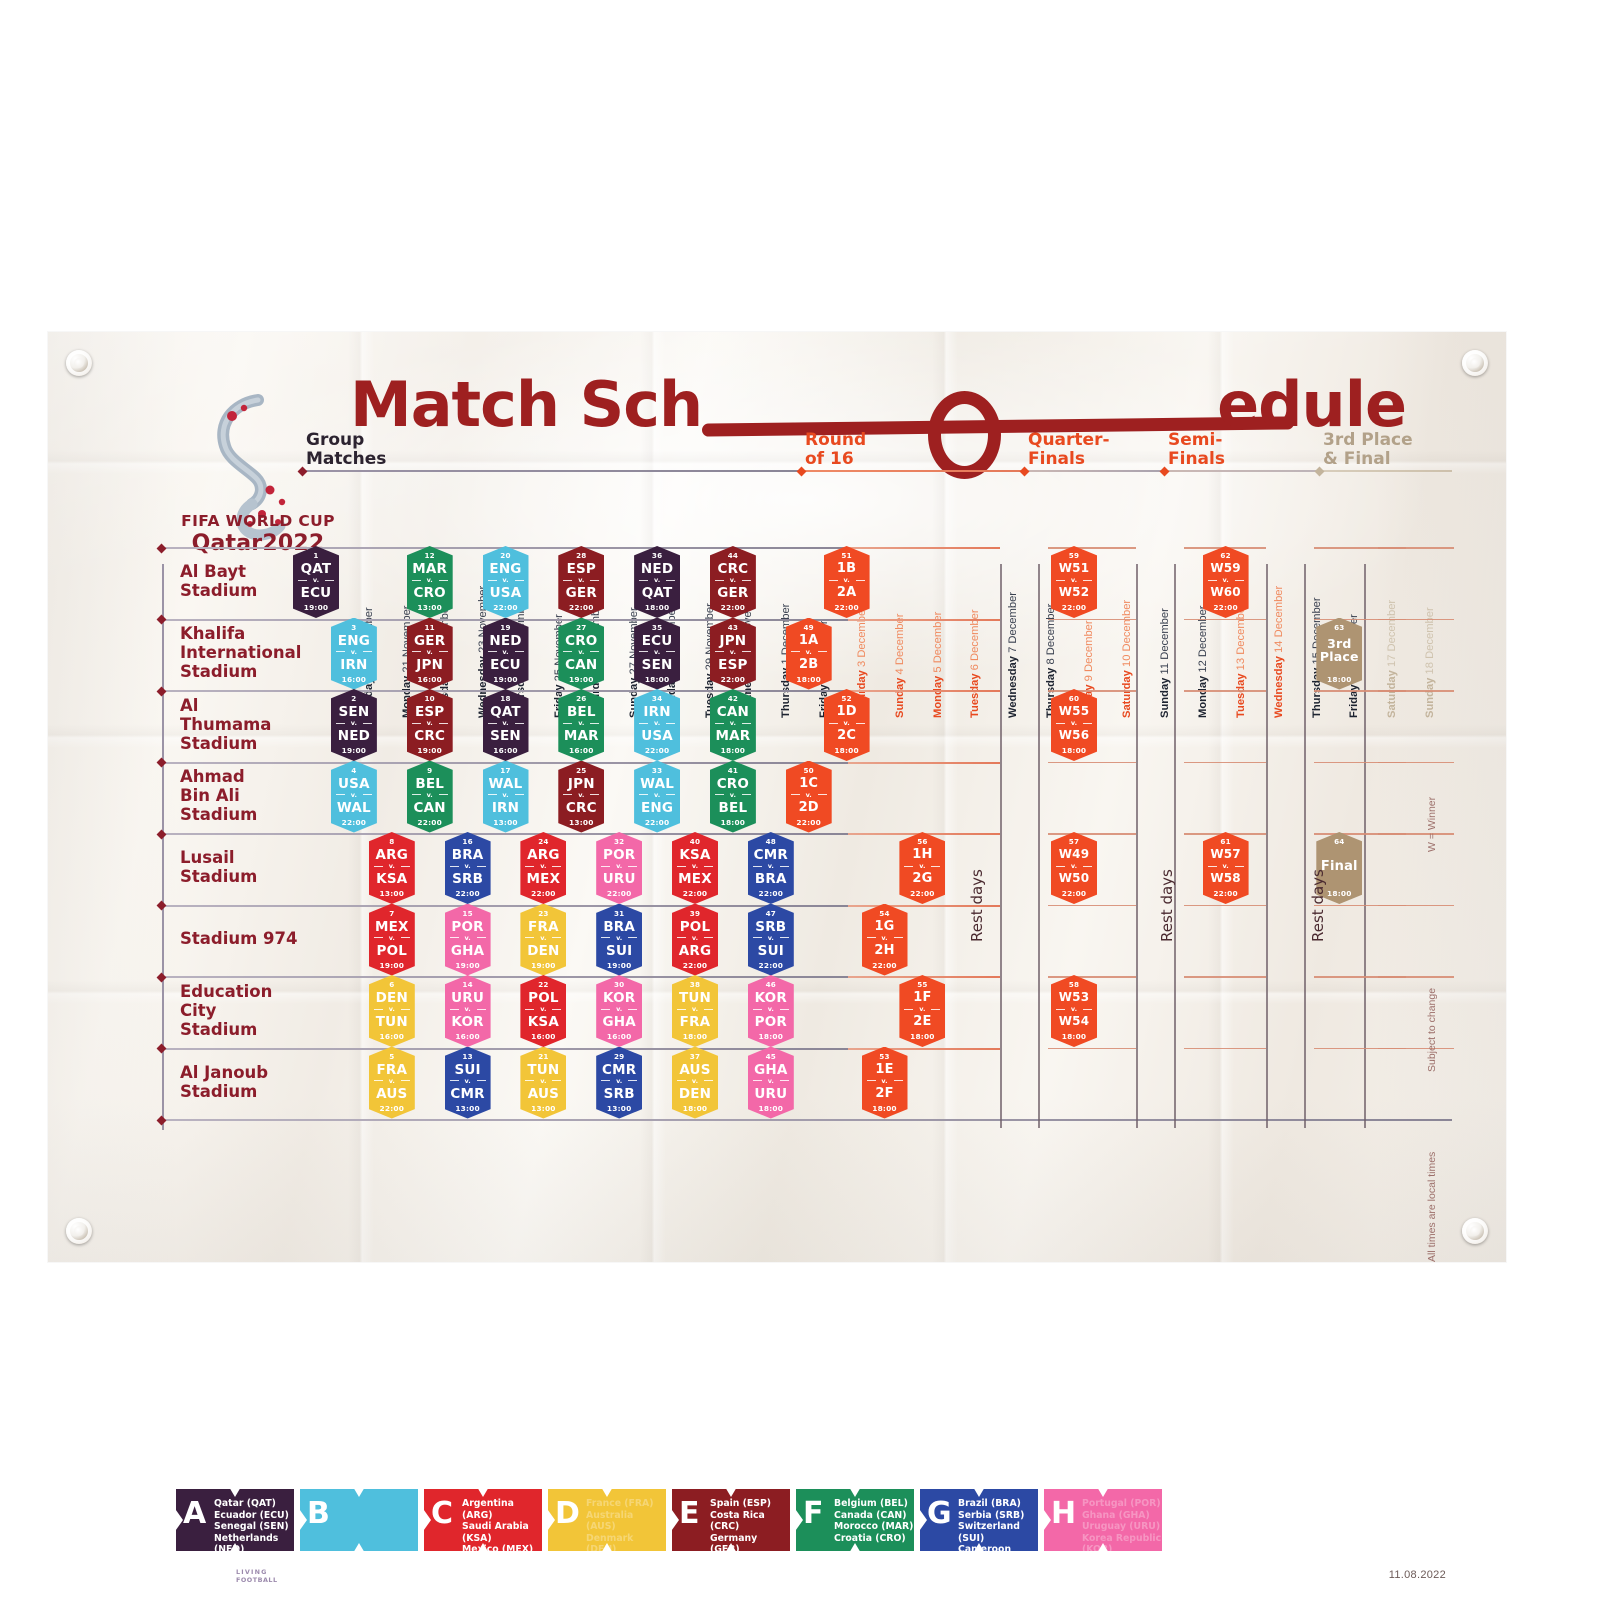 The image size is (1601, 1601). I want to click on match-badge: 33 WAL v. ENG 22:00, so click(657, 796).